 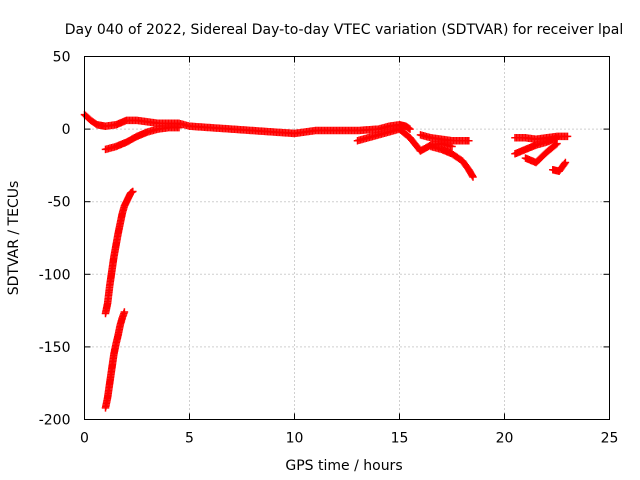 I want to click on y-tick-label: -200, so click(x=55, y=421).